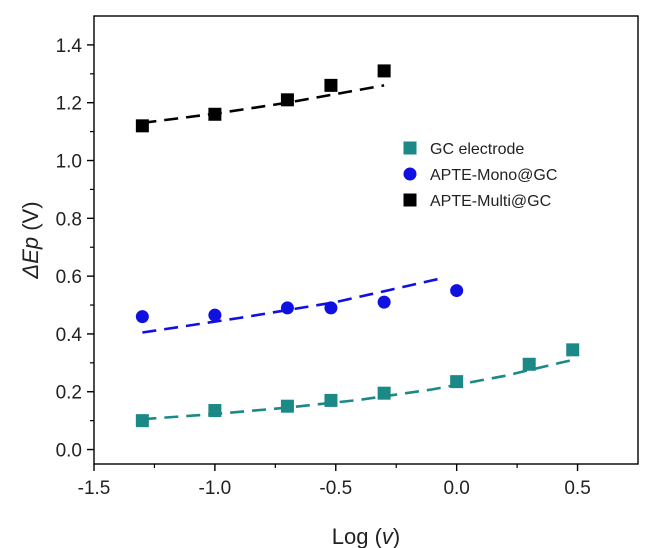  Describe the element at coordinates (30, 240) in the screenshot. I see `y-axis-title: ΔEp (V)` at that location.